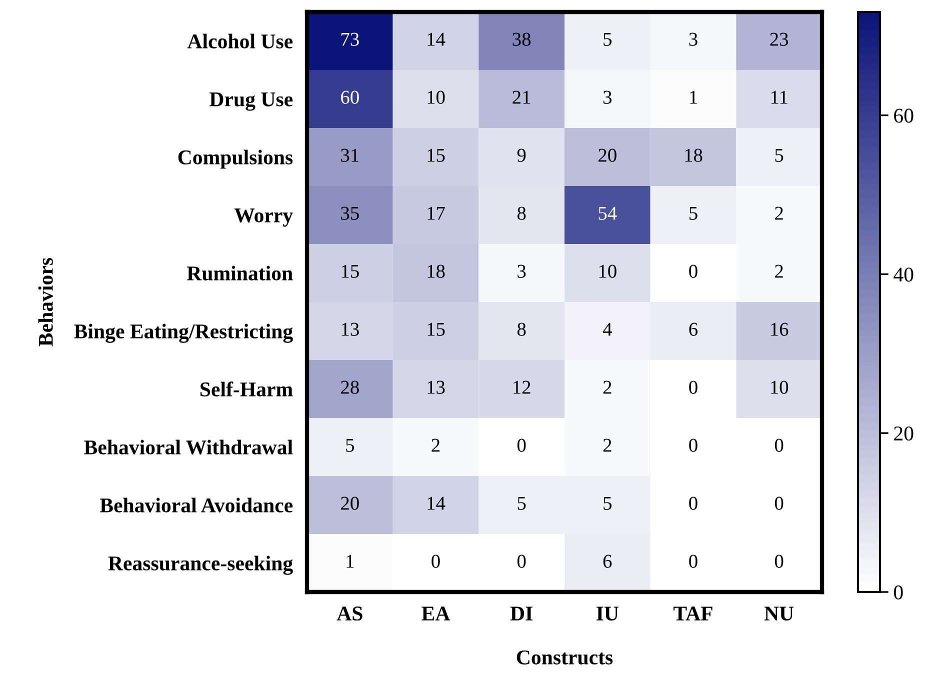 This screenshot has height=677, width=937. I want to click on x-axis-title: Constructs, so click(564, 657).